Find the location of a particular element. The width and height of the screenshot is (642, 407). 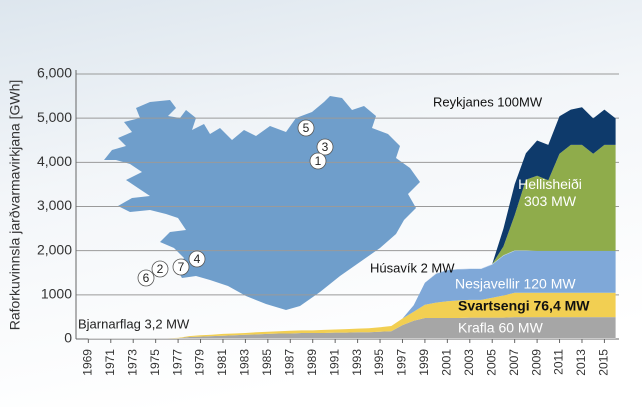

map-marker-label: 6 is located at coordinates (146, 278).